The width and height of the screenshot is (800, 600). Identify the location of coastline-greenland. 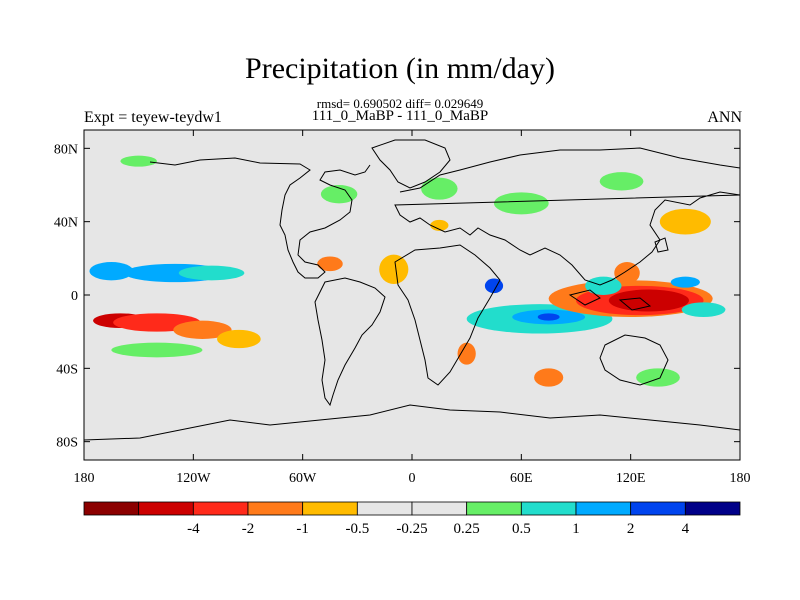
(411, 164).